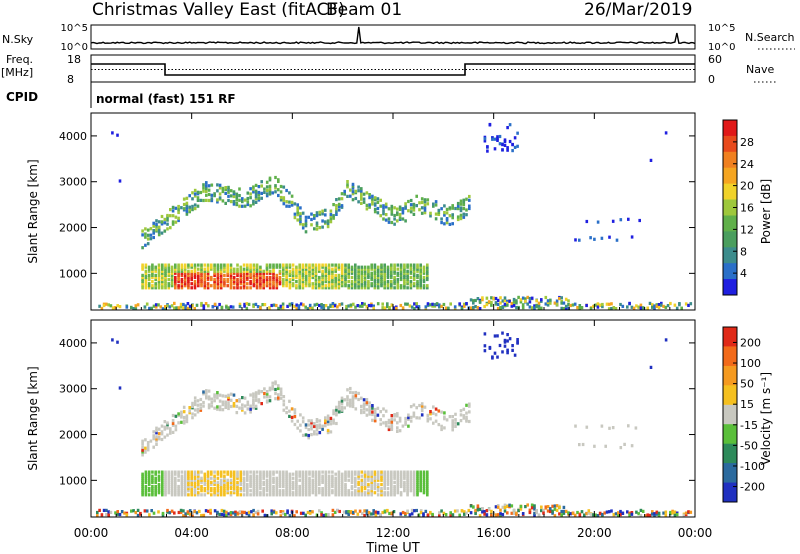 Image resolution: width=800 pixels, height=554 pixels. Describe the element at coordinates (743, 273) in the screenshot. I see `colorbar-tick-label: 4` at that location.